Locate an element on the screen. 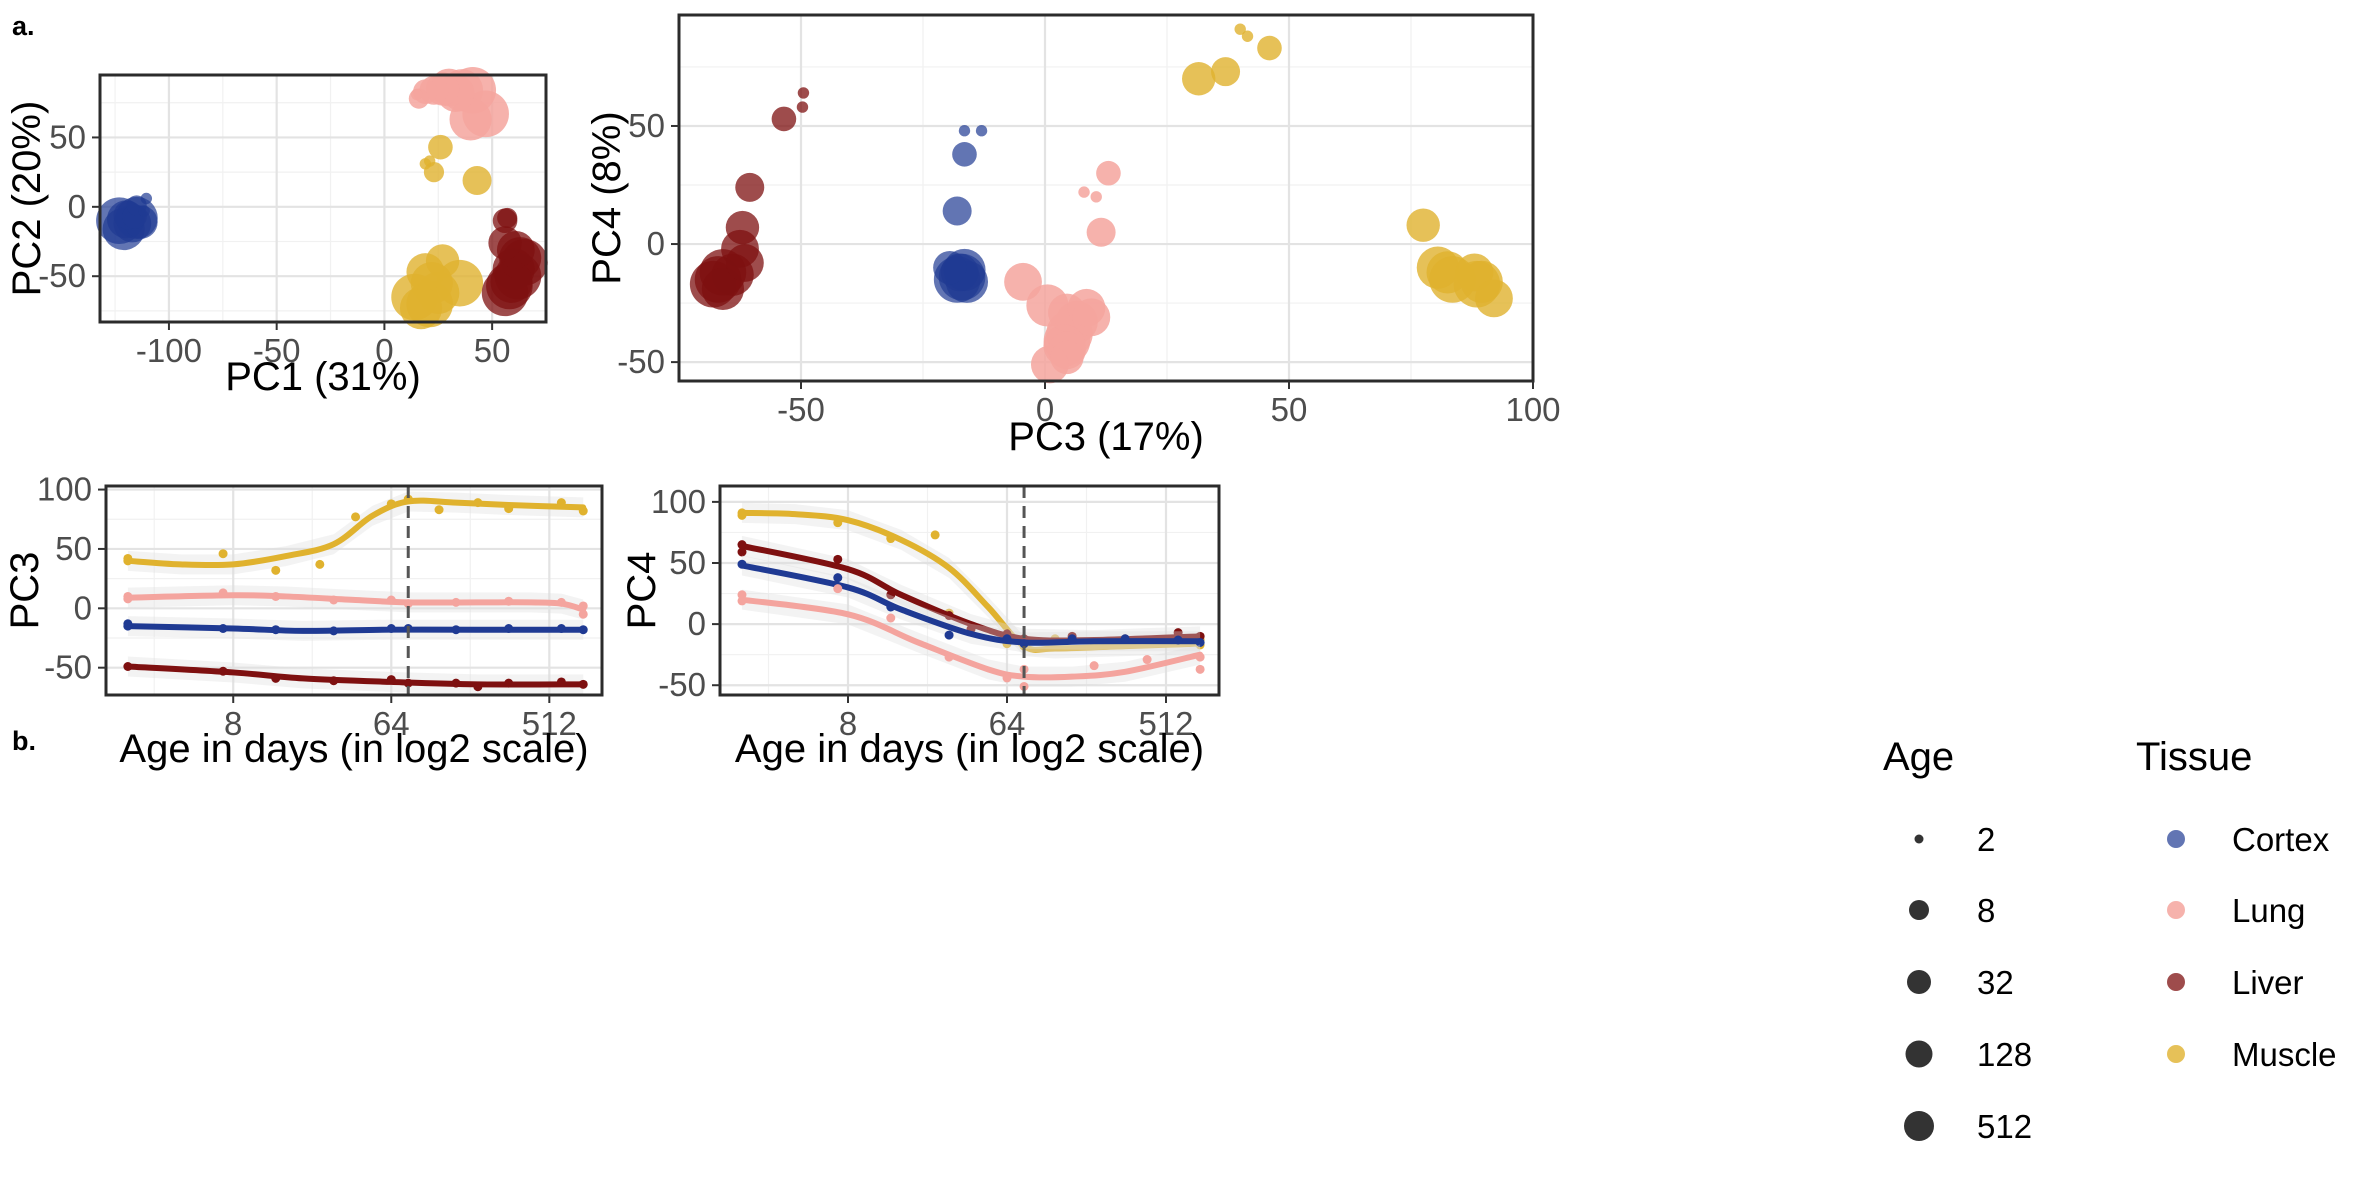  legend-age-title: Age is located at coordinates (1918, 757).